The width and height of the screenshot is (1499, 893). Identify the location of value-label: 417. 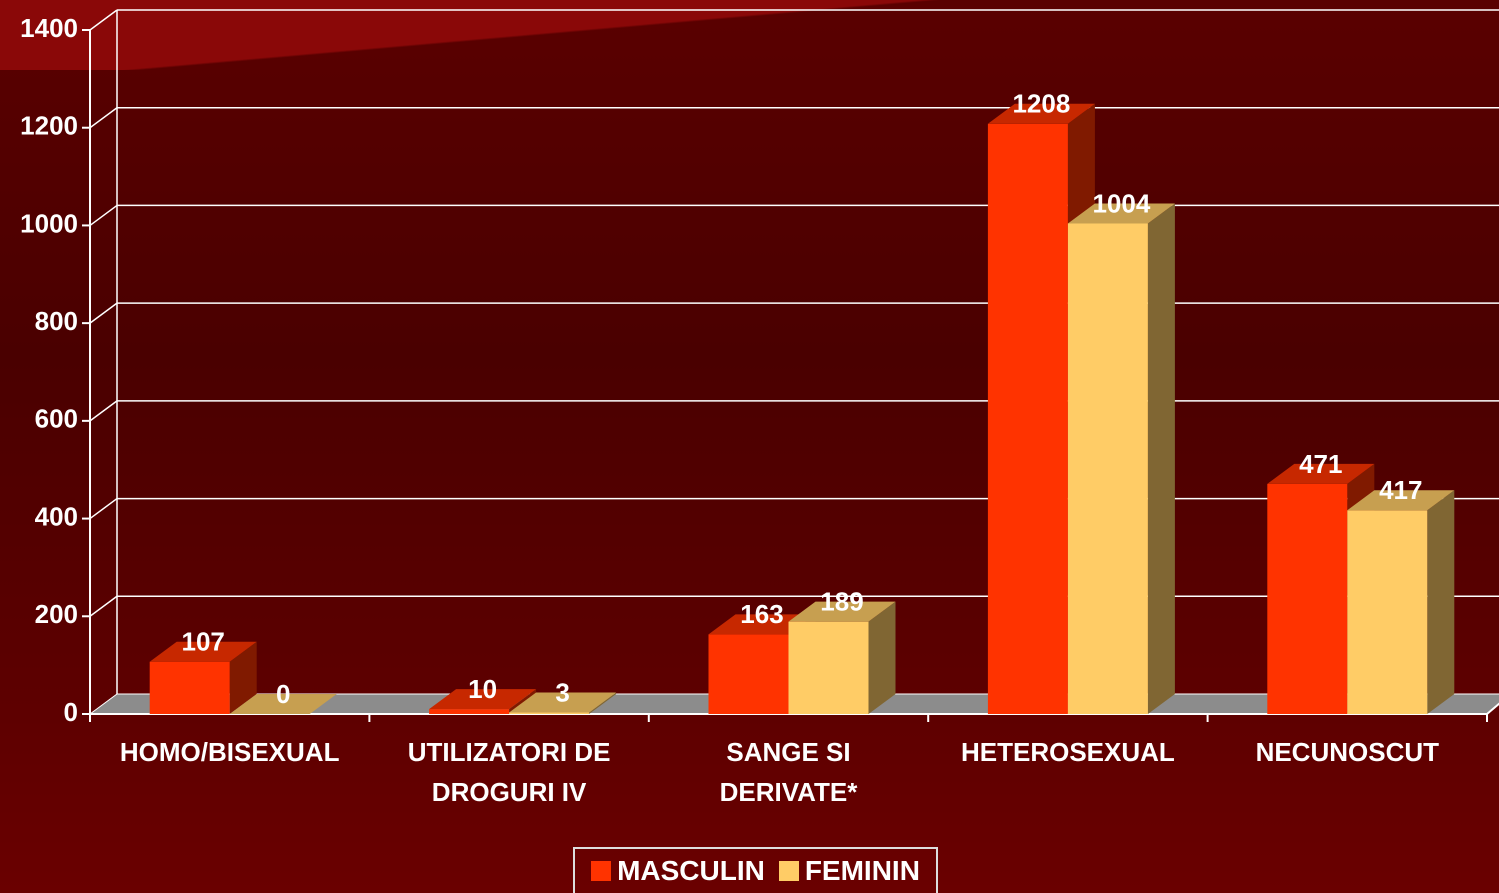
(1400, 490).